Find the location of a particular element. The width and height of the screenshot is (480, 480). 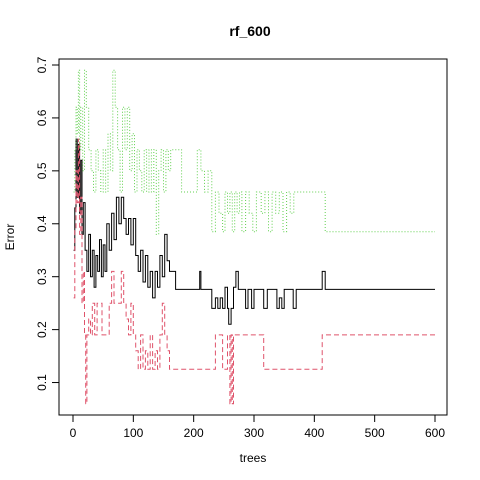

x-axis-label: trees is located at coordinates (253, 458).